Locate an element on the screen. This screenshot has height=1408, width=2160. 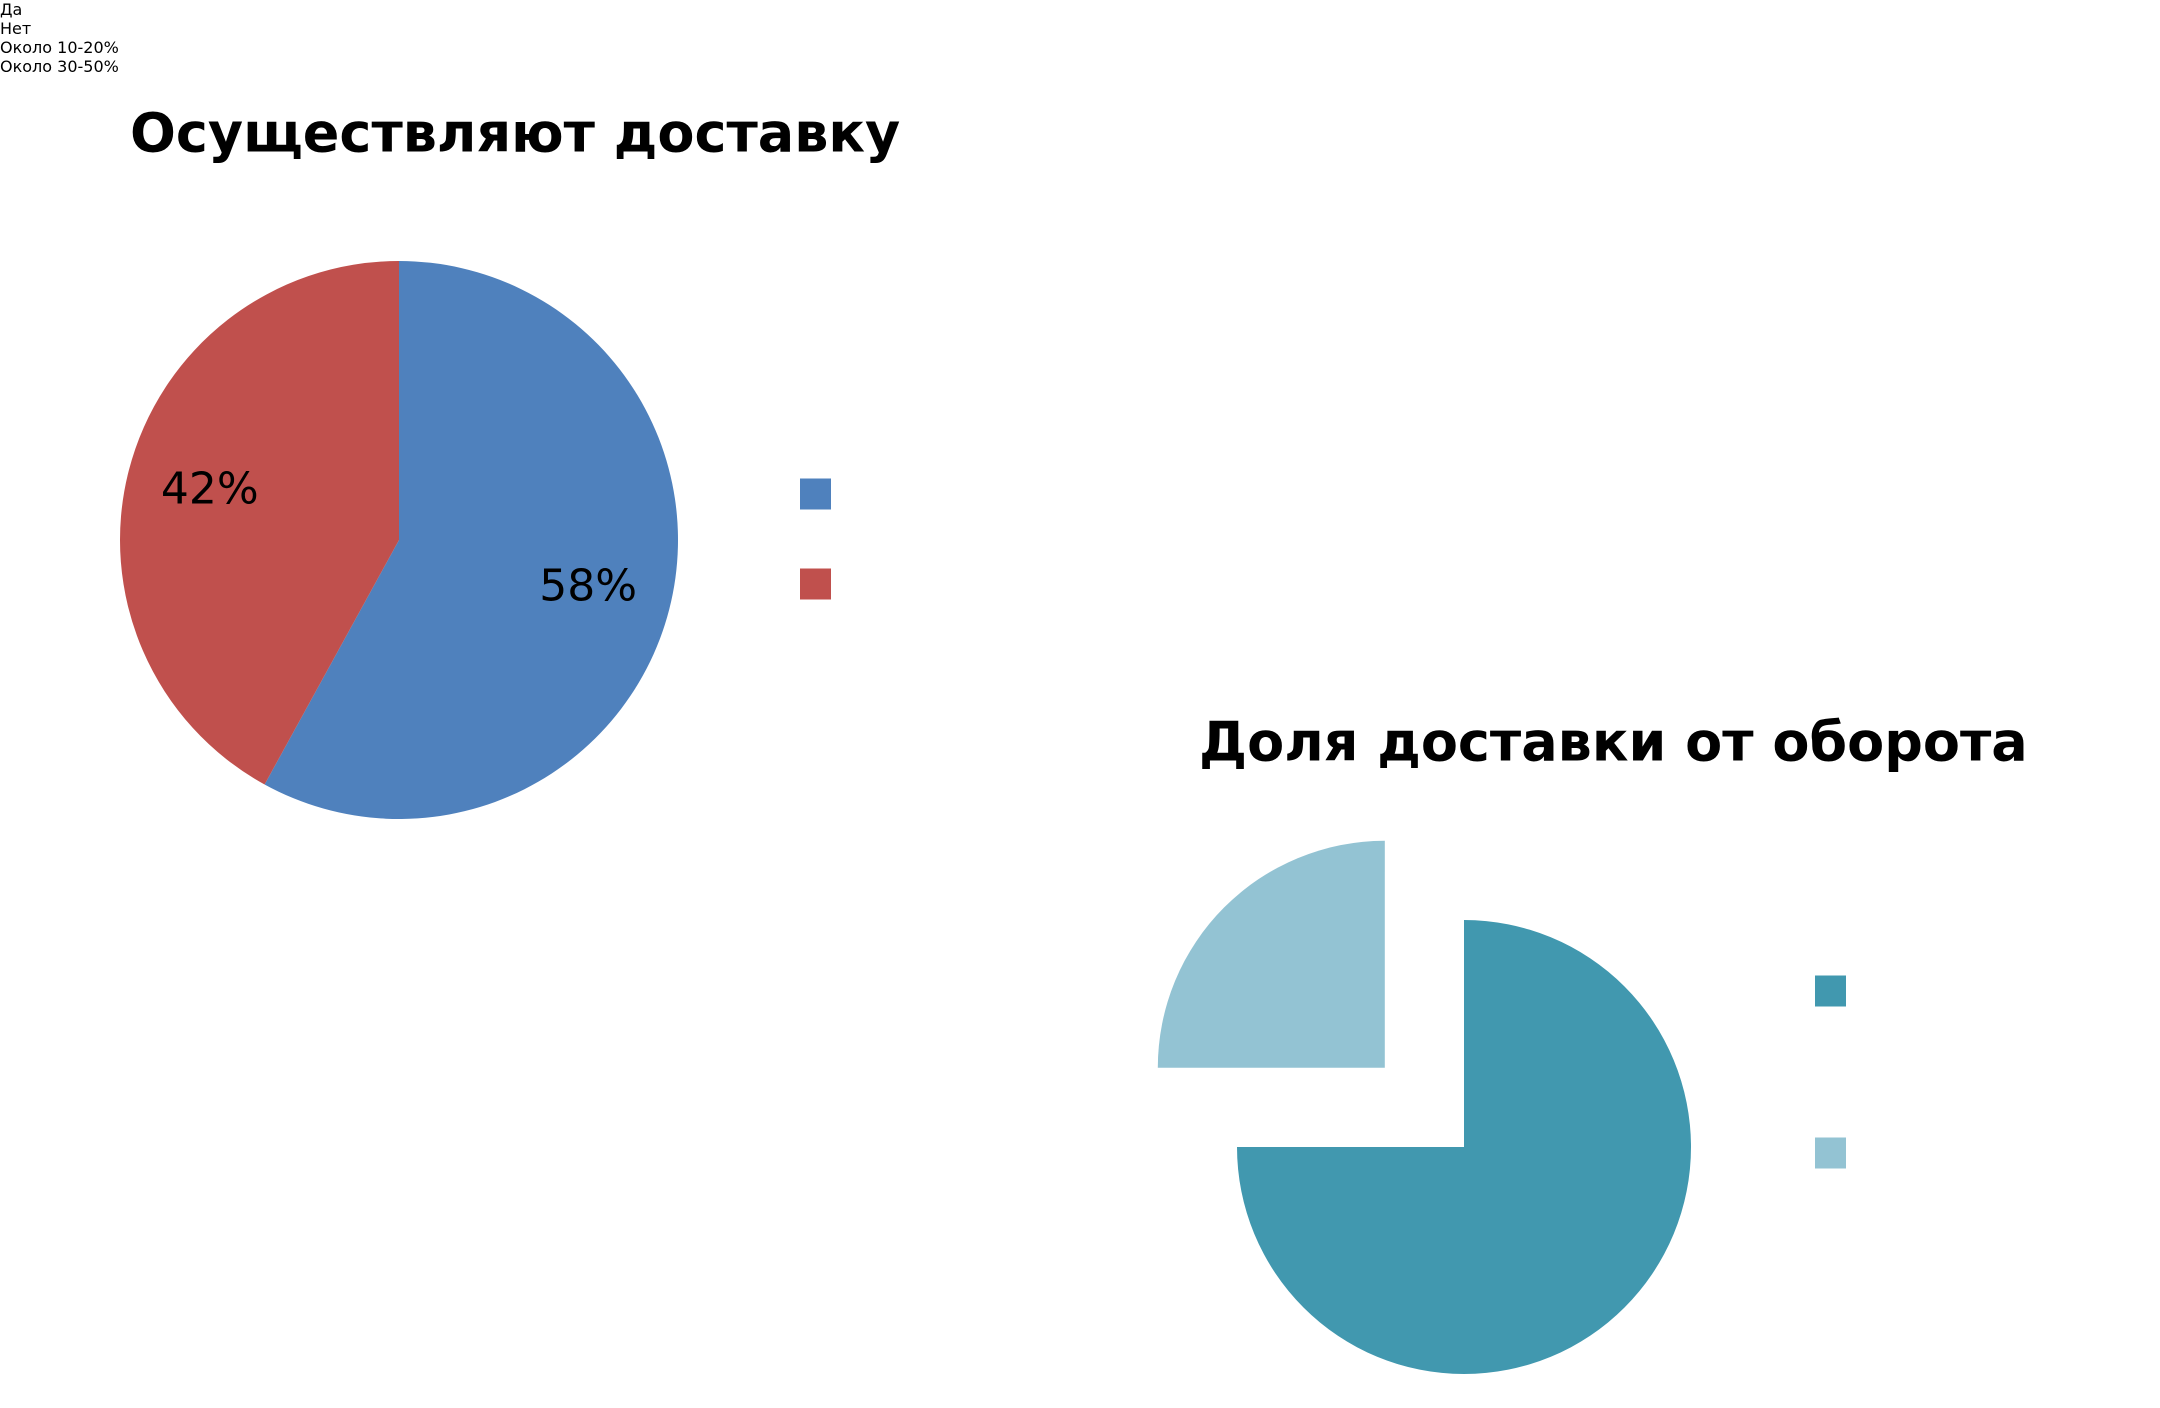
chart-title: Доля доставки от оборота is located at coordinates (1613, 742).